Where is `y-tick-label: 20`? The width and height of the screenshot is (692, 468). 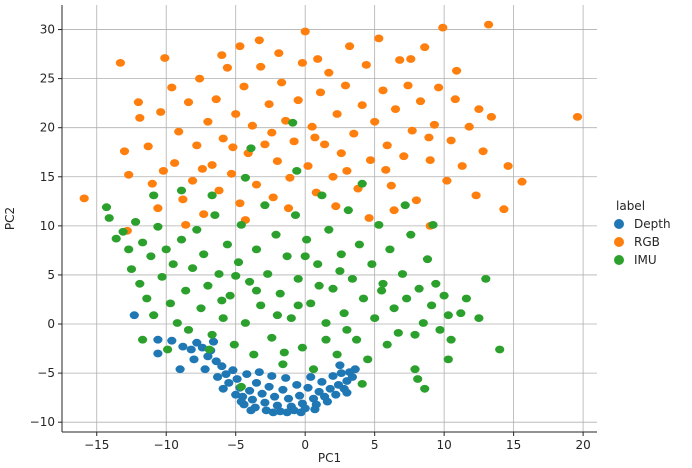
y-tick-label: 20 is located at coordinates (47, 128).